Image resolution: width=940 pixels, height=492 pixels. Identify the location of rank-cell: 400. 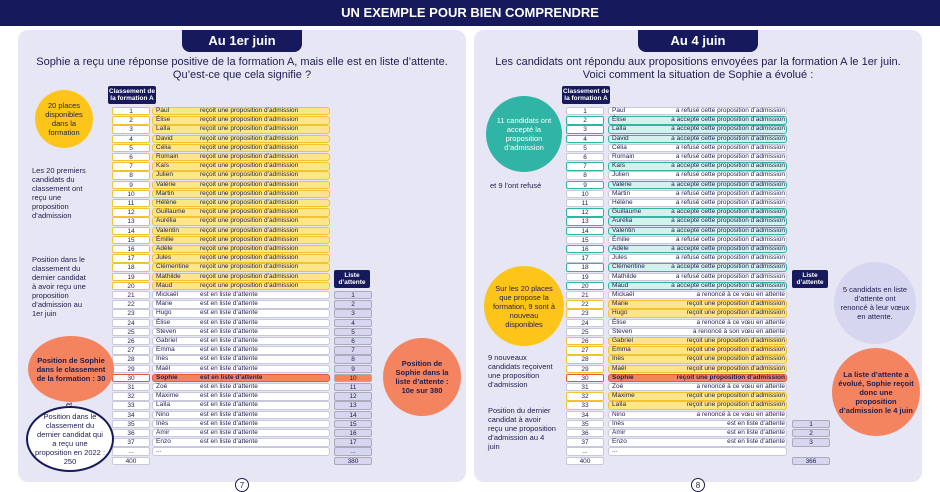
(585, 460).